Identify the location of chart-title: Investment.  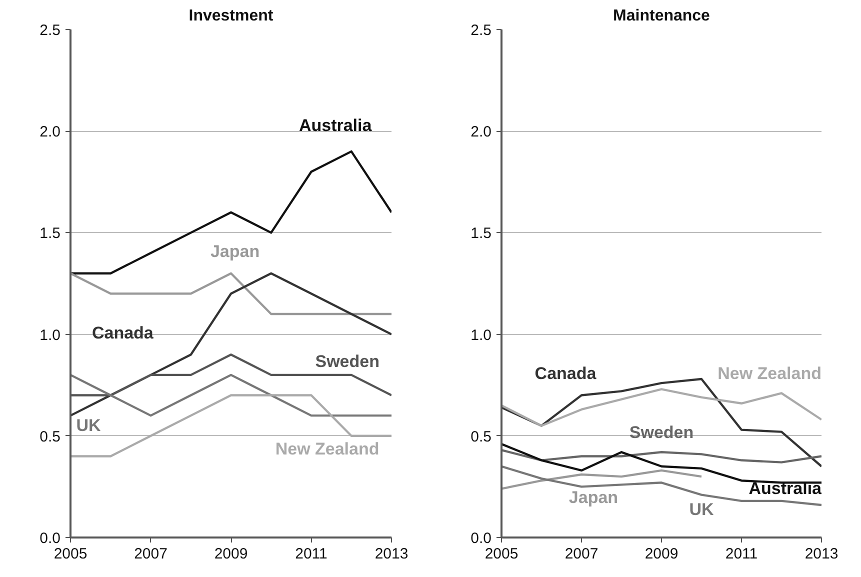
(231, 16).